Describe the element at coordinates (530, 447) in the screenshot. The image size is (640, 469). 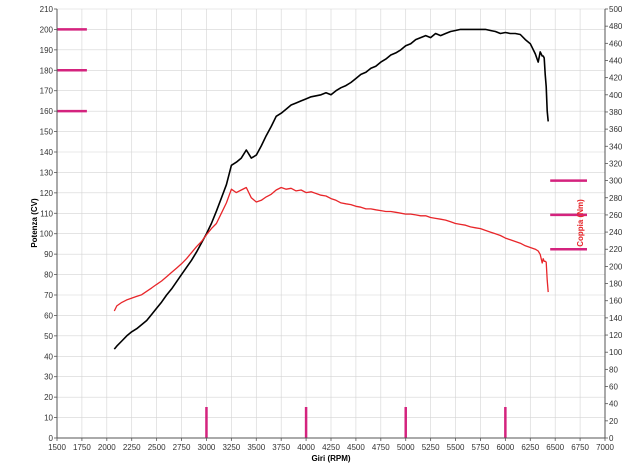
I see `x-tick-label: 6250` at that location.